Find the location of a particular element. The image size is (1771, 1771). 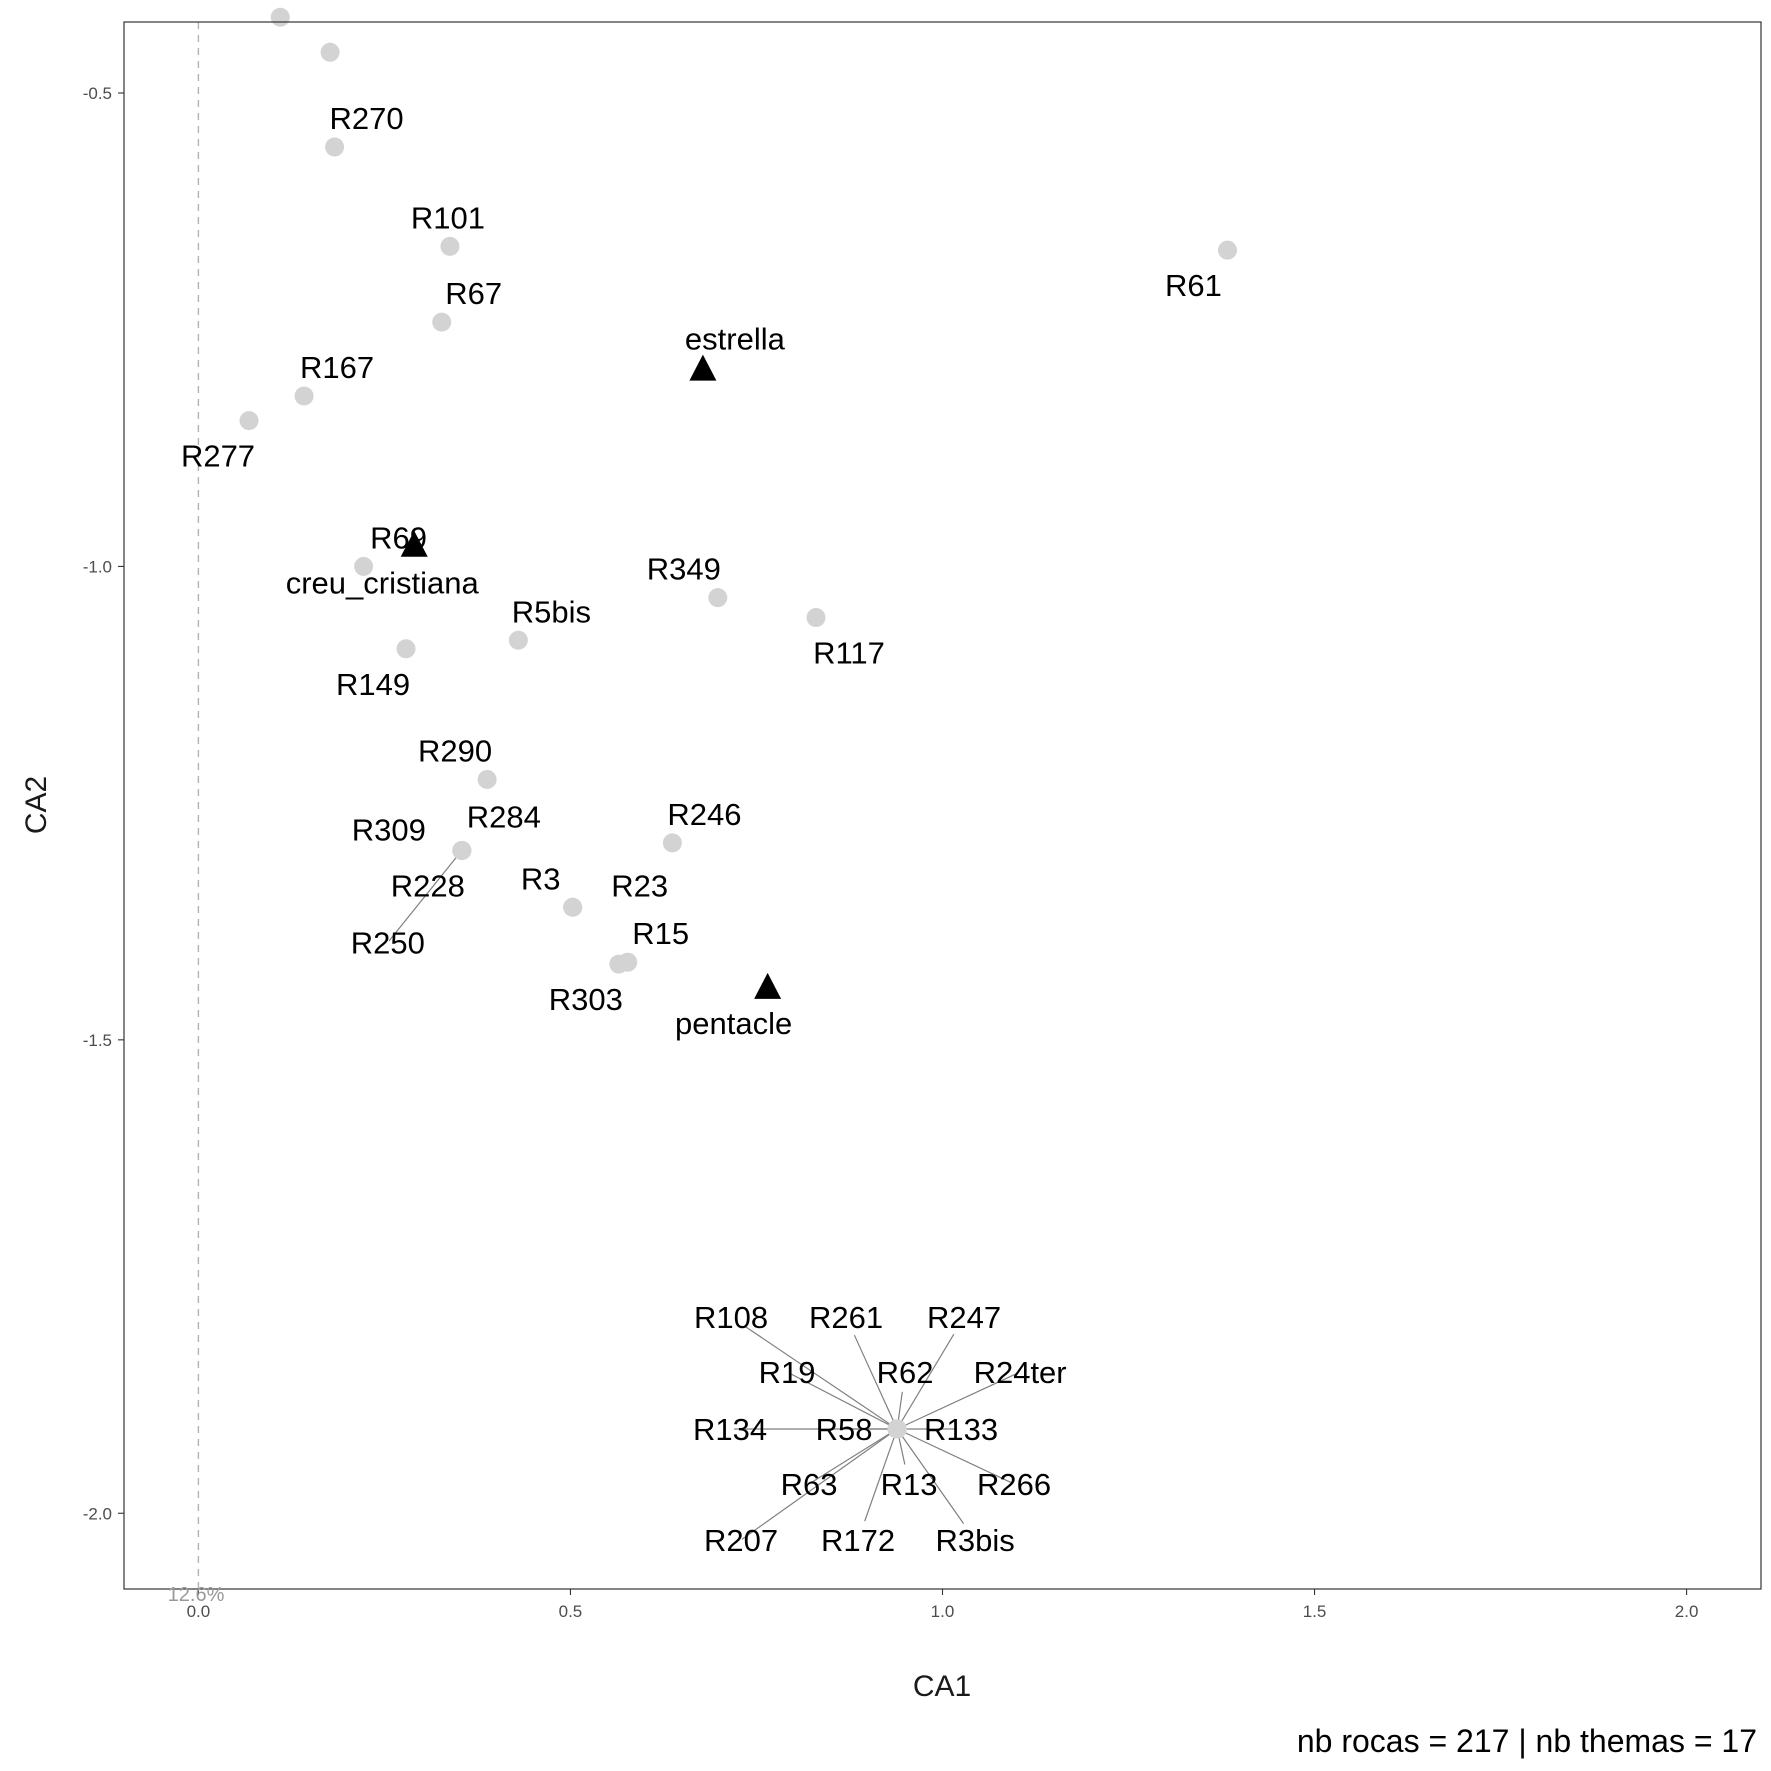

y-tick-label: -1.5 is located at coordinates (97, 1040).